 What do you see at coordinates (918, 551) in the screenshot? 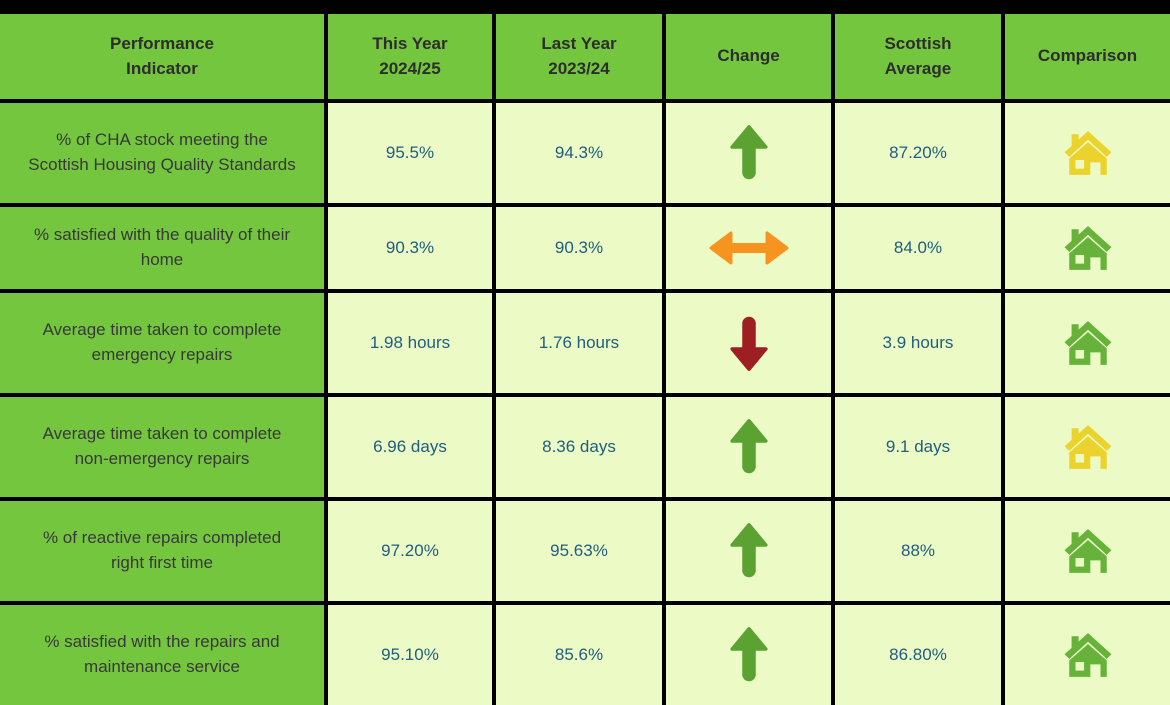
I see `scottish-average-cell: 88%` at bounding box center [918, 551].